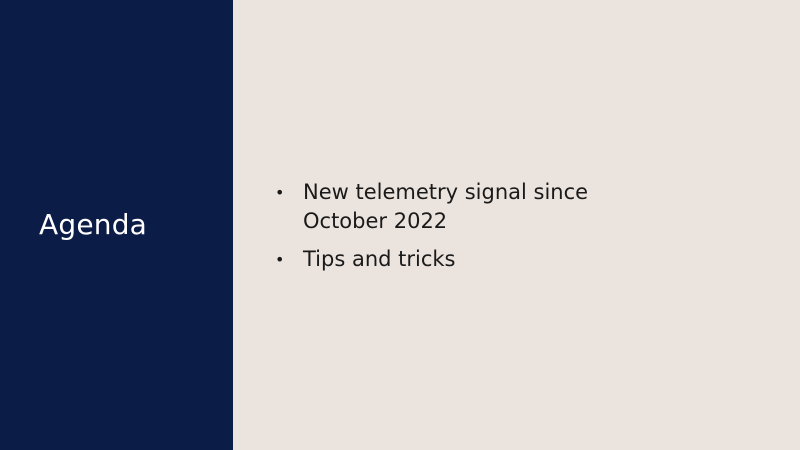 The width and height of the screenshot is (800, 450). Describe the element at coordinates (446, 206) in the screenshot. I see `agenda-item-text: New telemetry signal since October 2022` at that location.